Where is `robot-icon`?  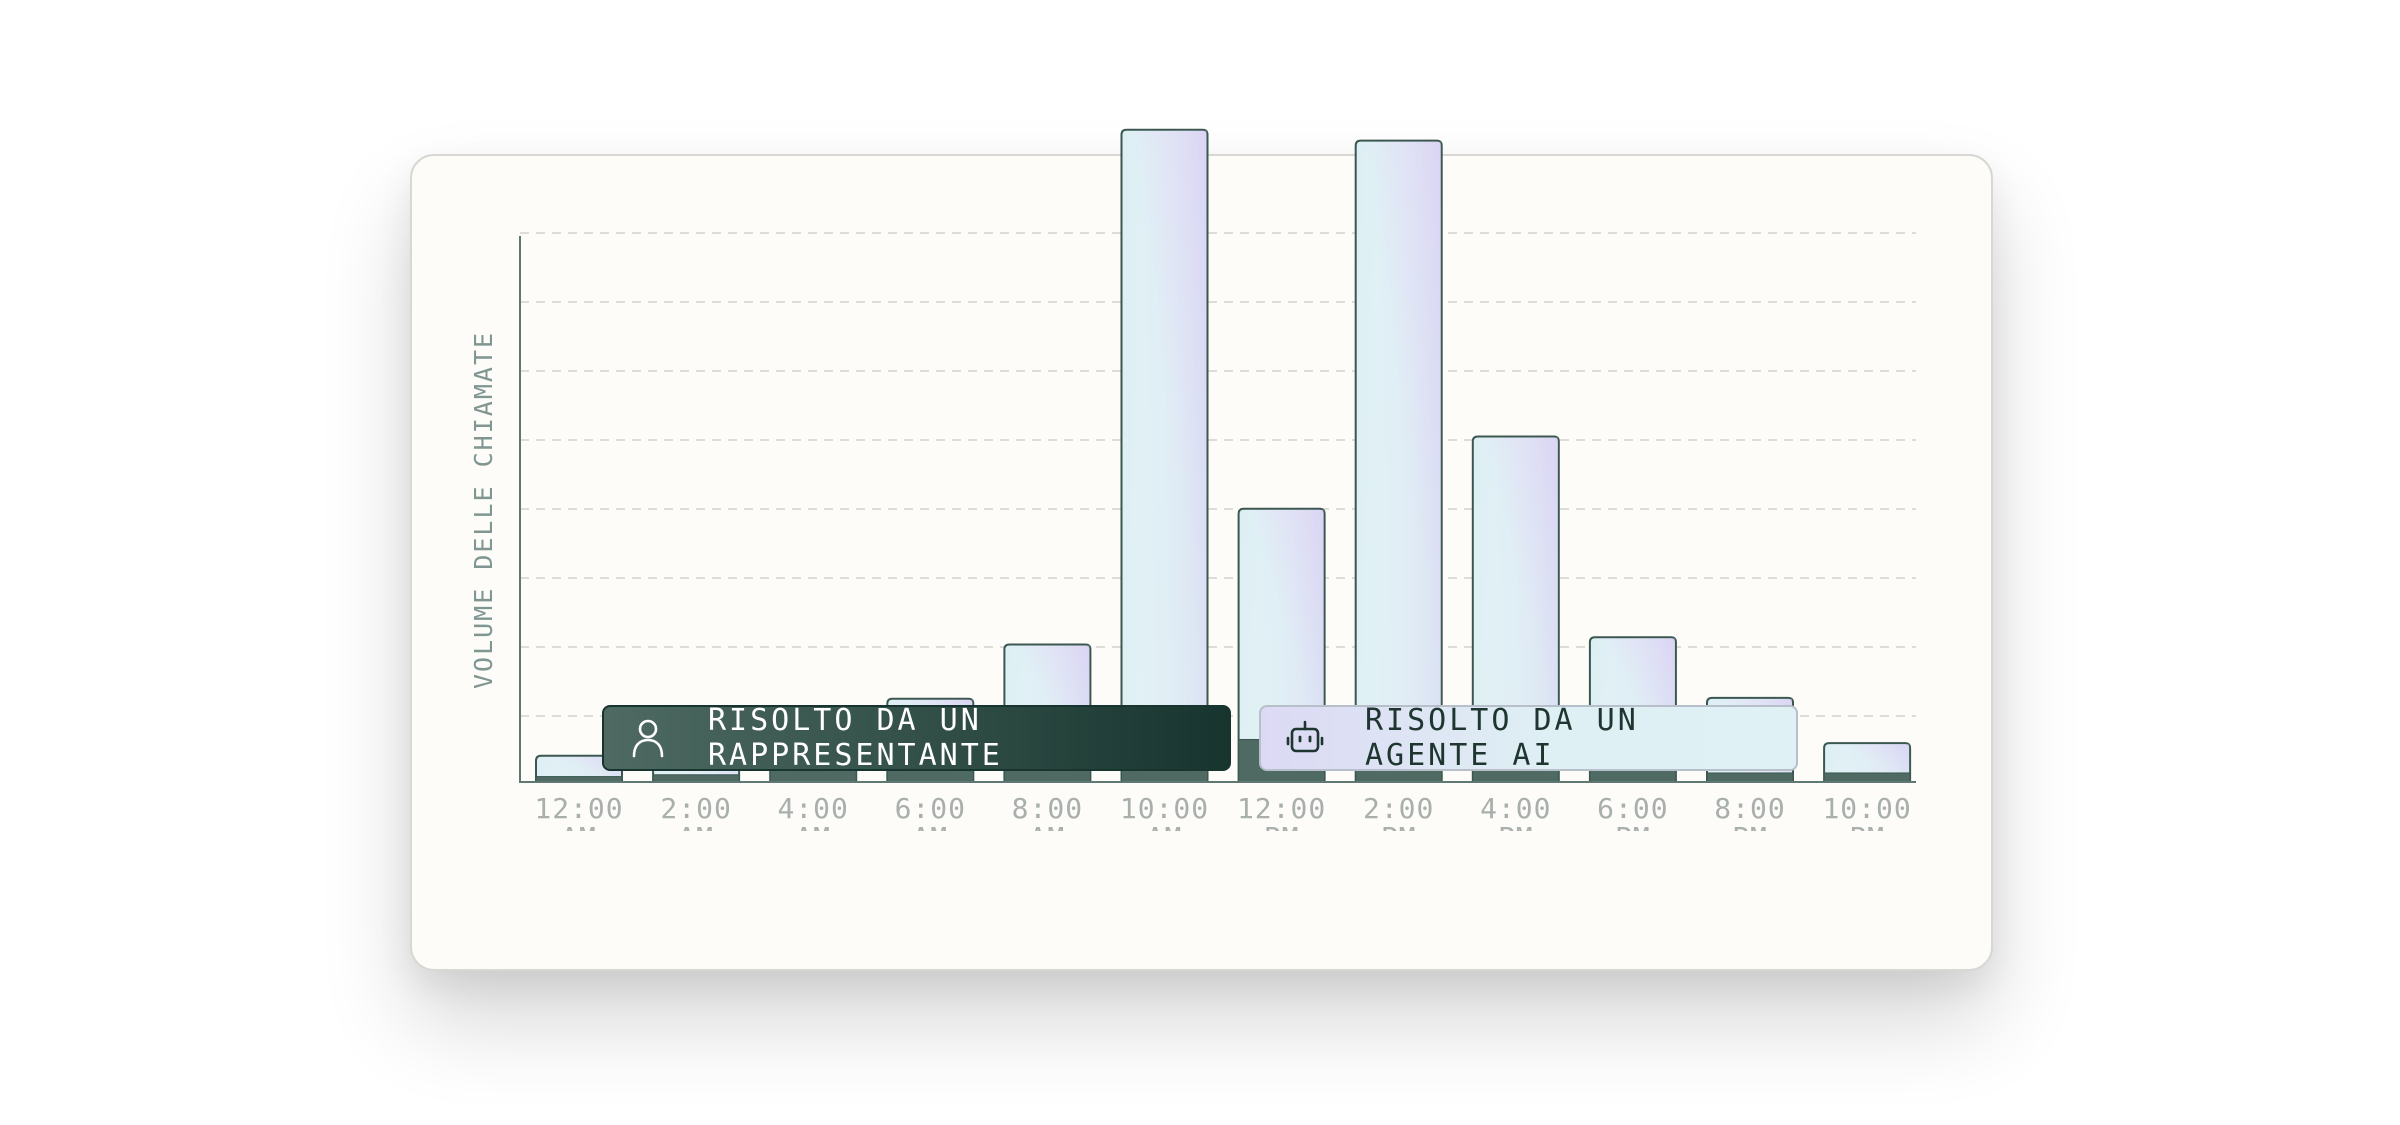 robot-icon is located at coordinates (1305, 738).